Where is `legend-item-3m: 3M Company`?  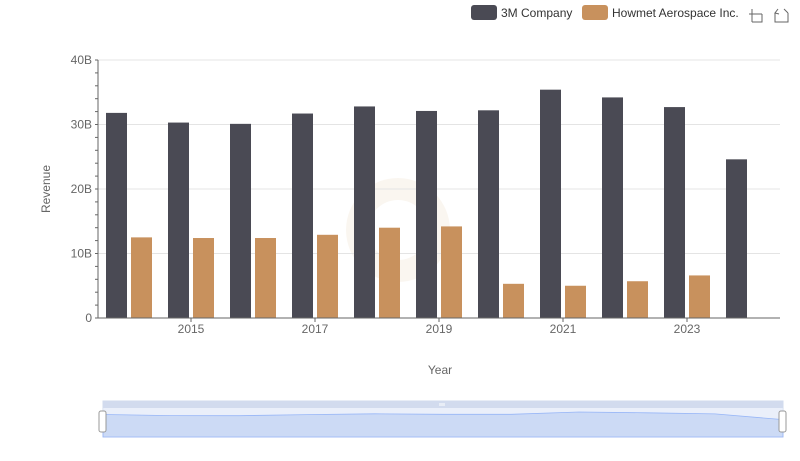 legend-item-3m: 3M Company is located at coordinates (521, 12).